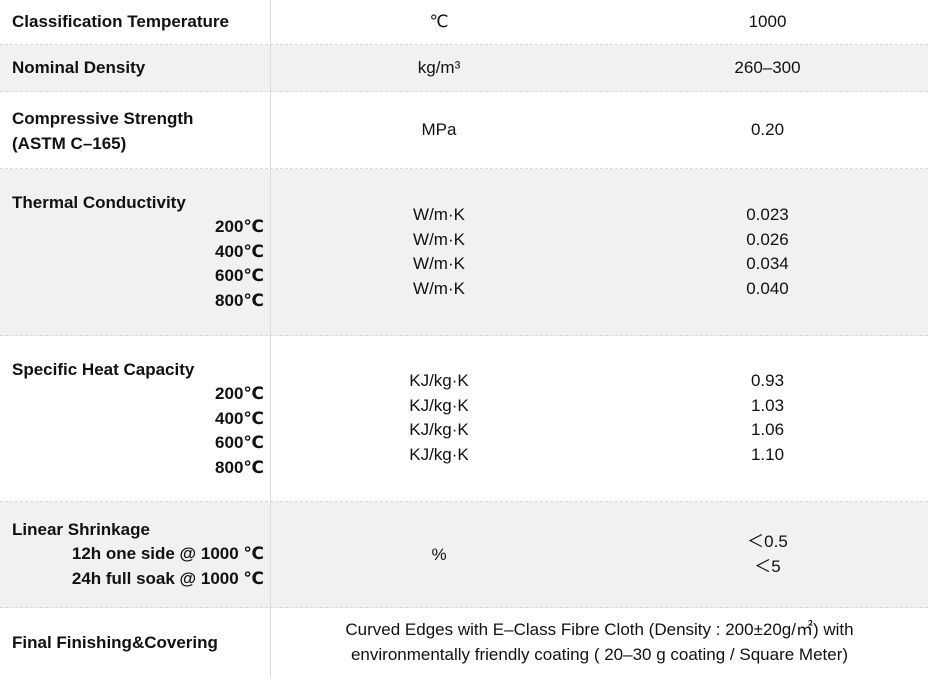  I want to click on row-value: ＜5, so click(767, 566).